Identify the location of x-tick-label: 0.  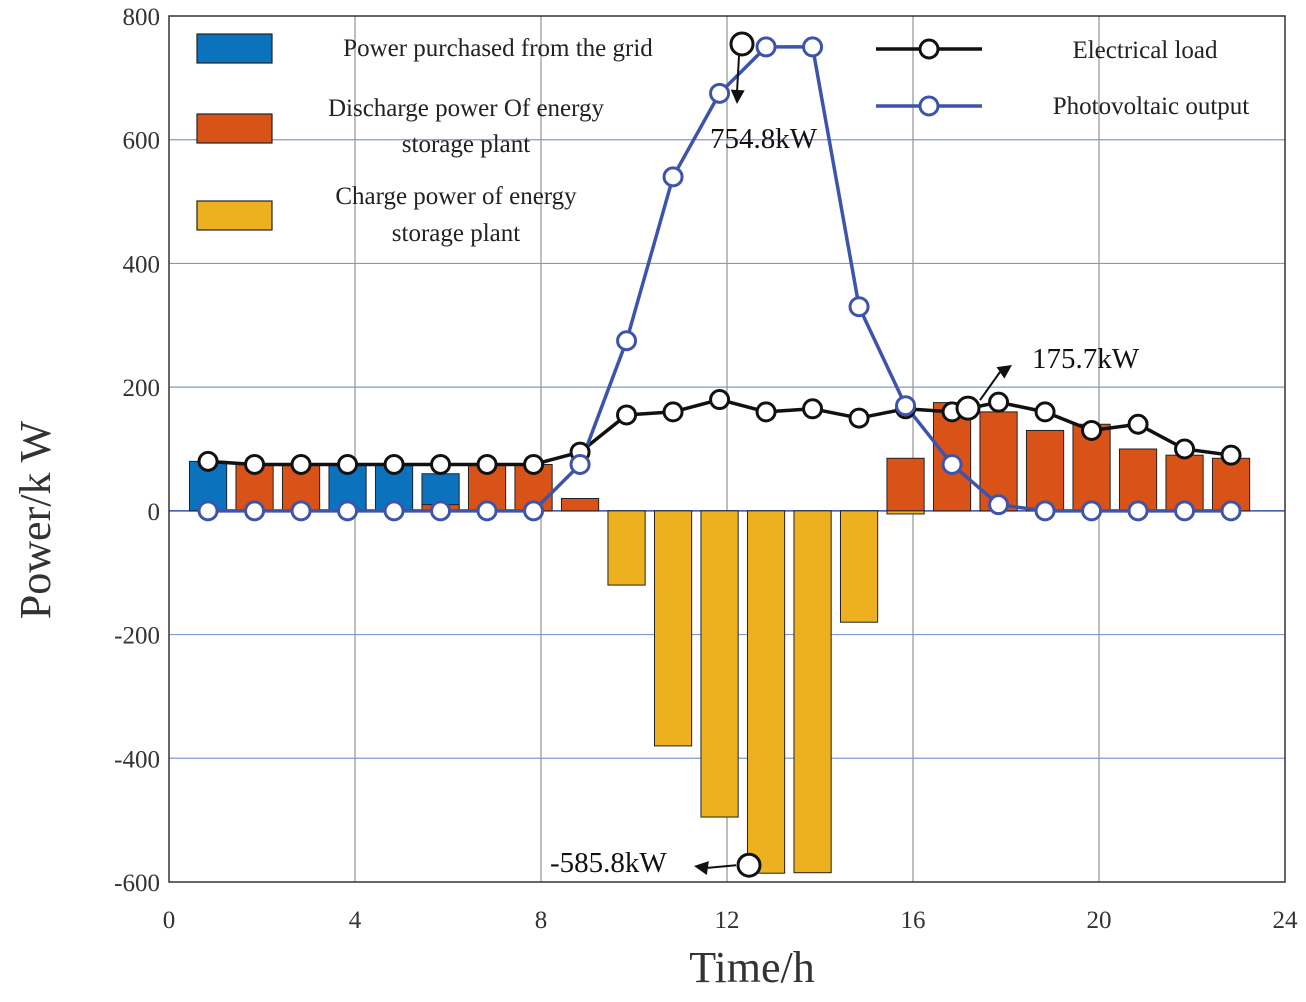
(169, 920).